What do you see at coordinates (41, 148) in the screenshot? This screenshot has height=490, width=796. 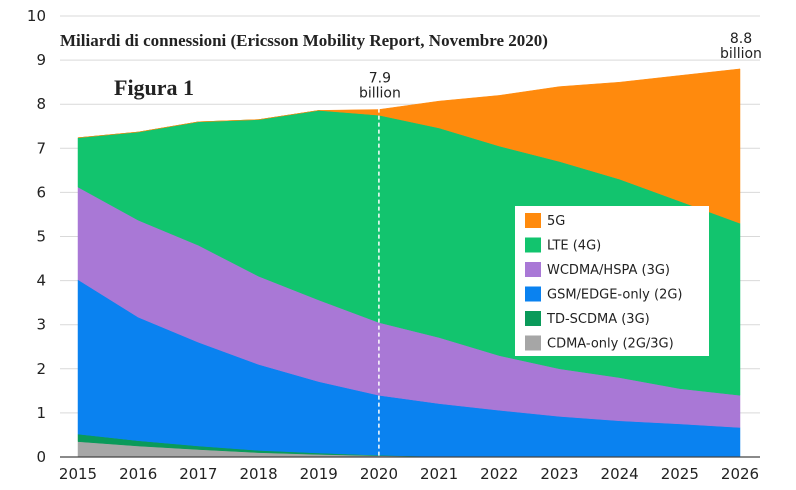 I see `y-tick-label: 7` at bounding box center [41, 148].